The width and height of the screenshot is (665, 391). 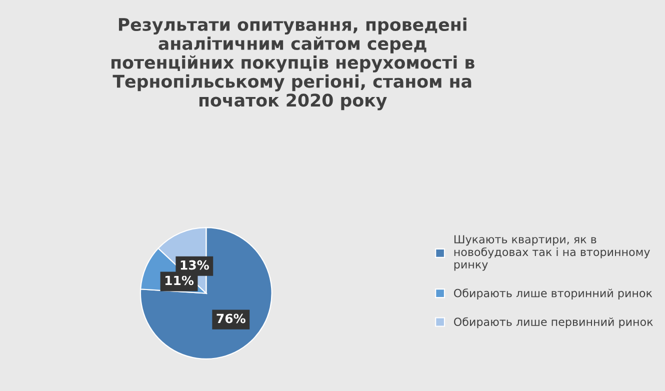 What do you see at coordinates (553, 322) in the screenshot?
I see `legend-label: Обирають лише первинний ринок` at bounding box center [553, 322].